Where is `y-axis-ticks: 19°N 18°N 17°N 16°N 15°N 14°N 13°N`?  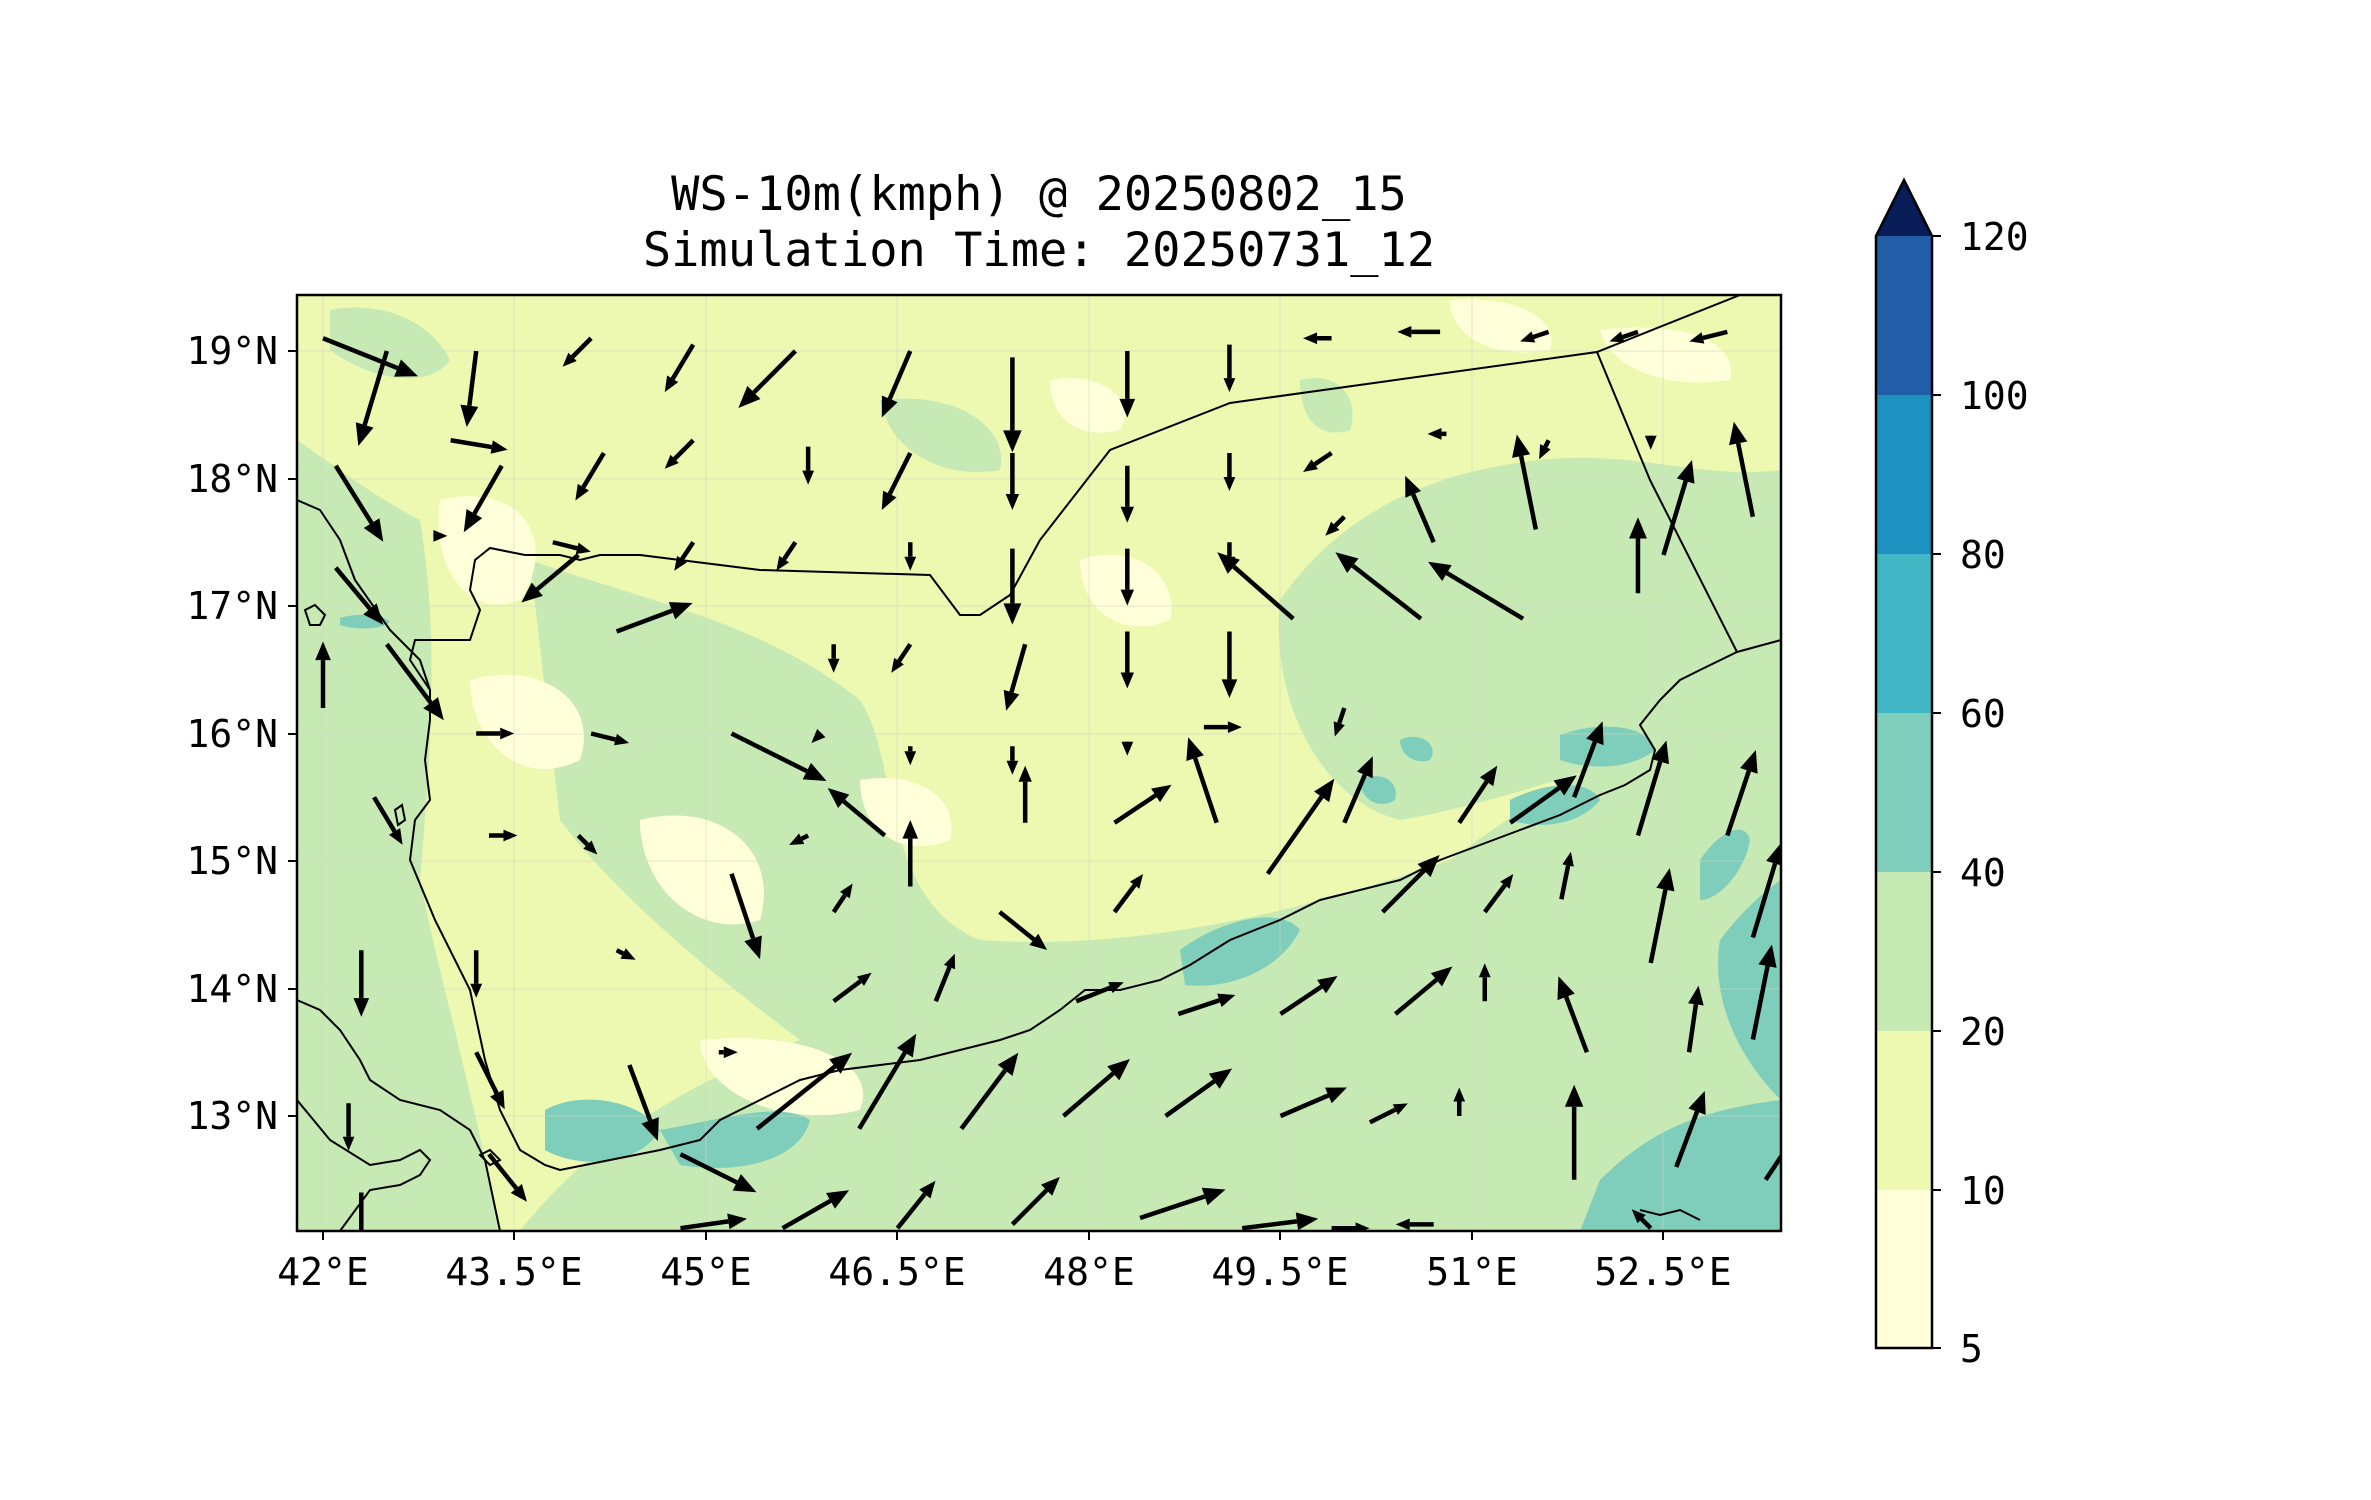 y-axis-ticks: 19°N 18°N 17°N 16°N 15°N 14°N 13°N is located at coordinates (241, 733).